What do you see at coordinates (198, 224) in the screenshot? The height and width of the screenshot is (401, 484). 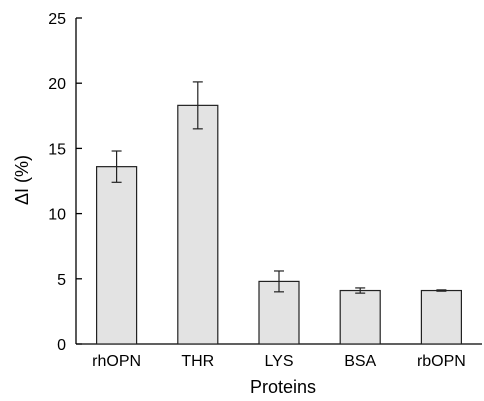 I see `bar-THR` at bounding box center [198, 224].